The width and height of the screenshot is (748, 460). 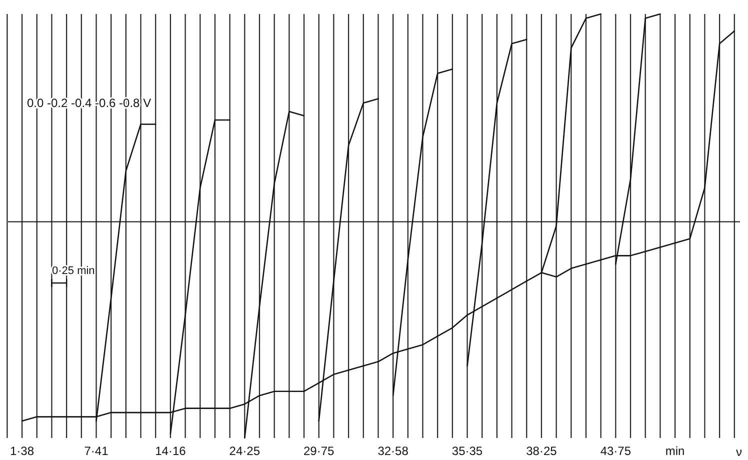 What do you see at coordinates (393, 451) in the screenshot?
I see `x-tick-label: 32·58` at bounding box center [393, 451].